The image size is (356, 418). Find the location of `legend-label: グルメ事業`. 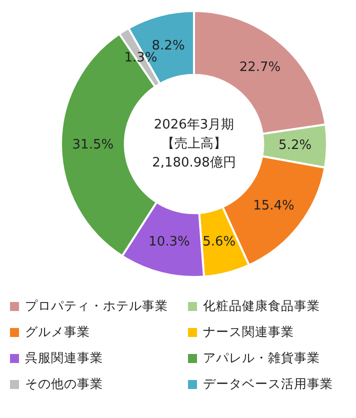

legend-label: グルメ事業 is located at coordinates (57, 332).